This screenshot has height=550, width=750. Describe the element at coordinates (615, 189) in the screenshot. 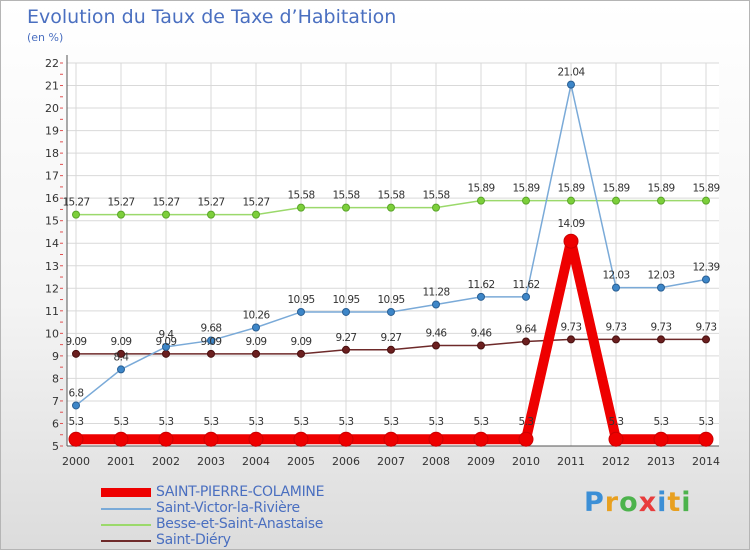

I see `data-label-besse-et-saint-anastaise-2012: 15.89` at that location.